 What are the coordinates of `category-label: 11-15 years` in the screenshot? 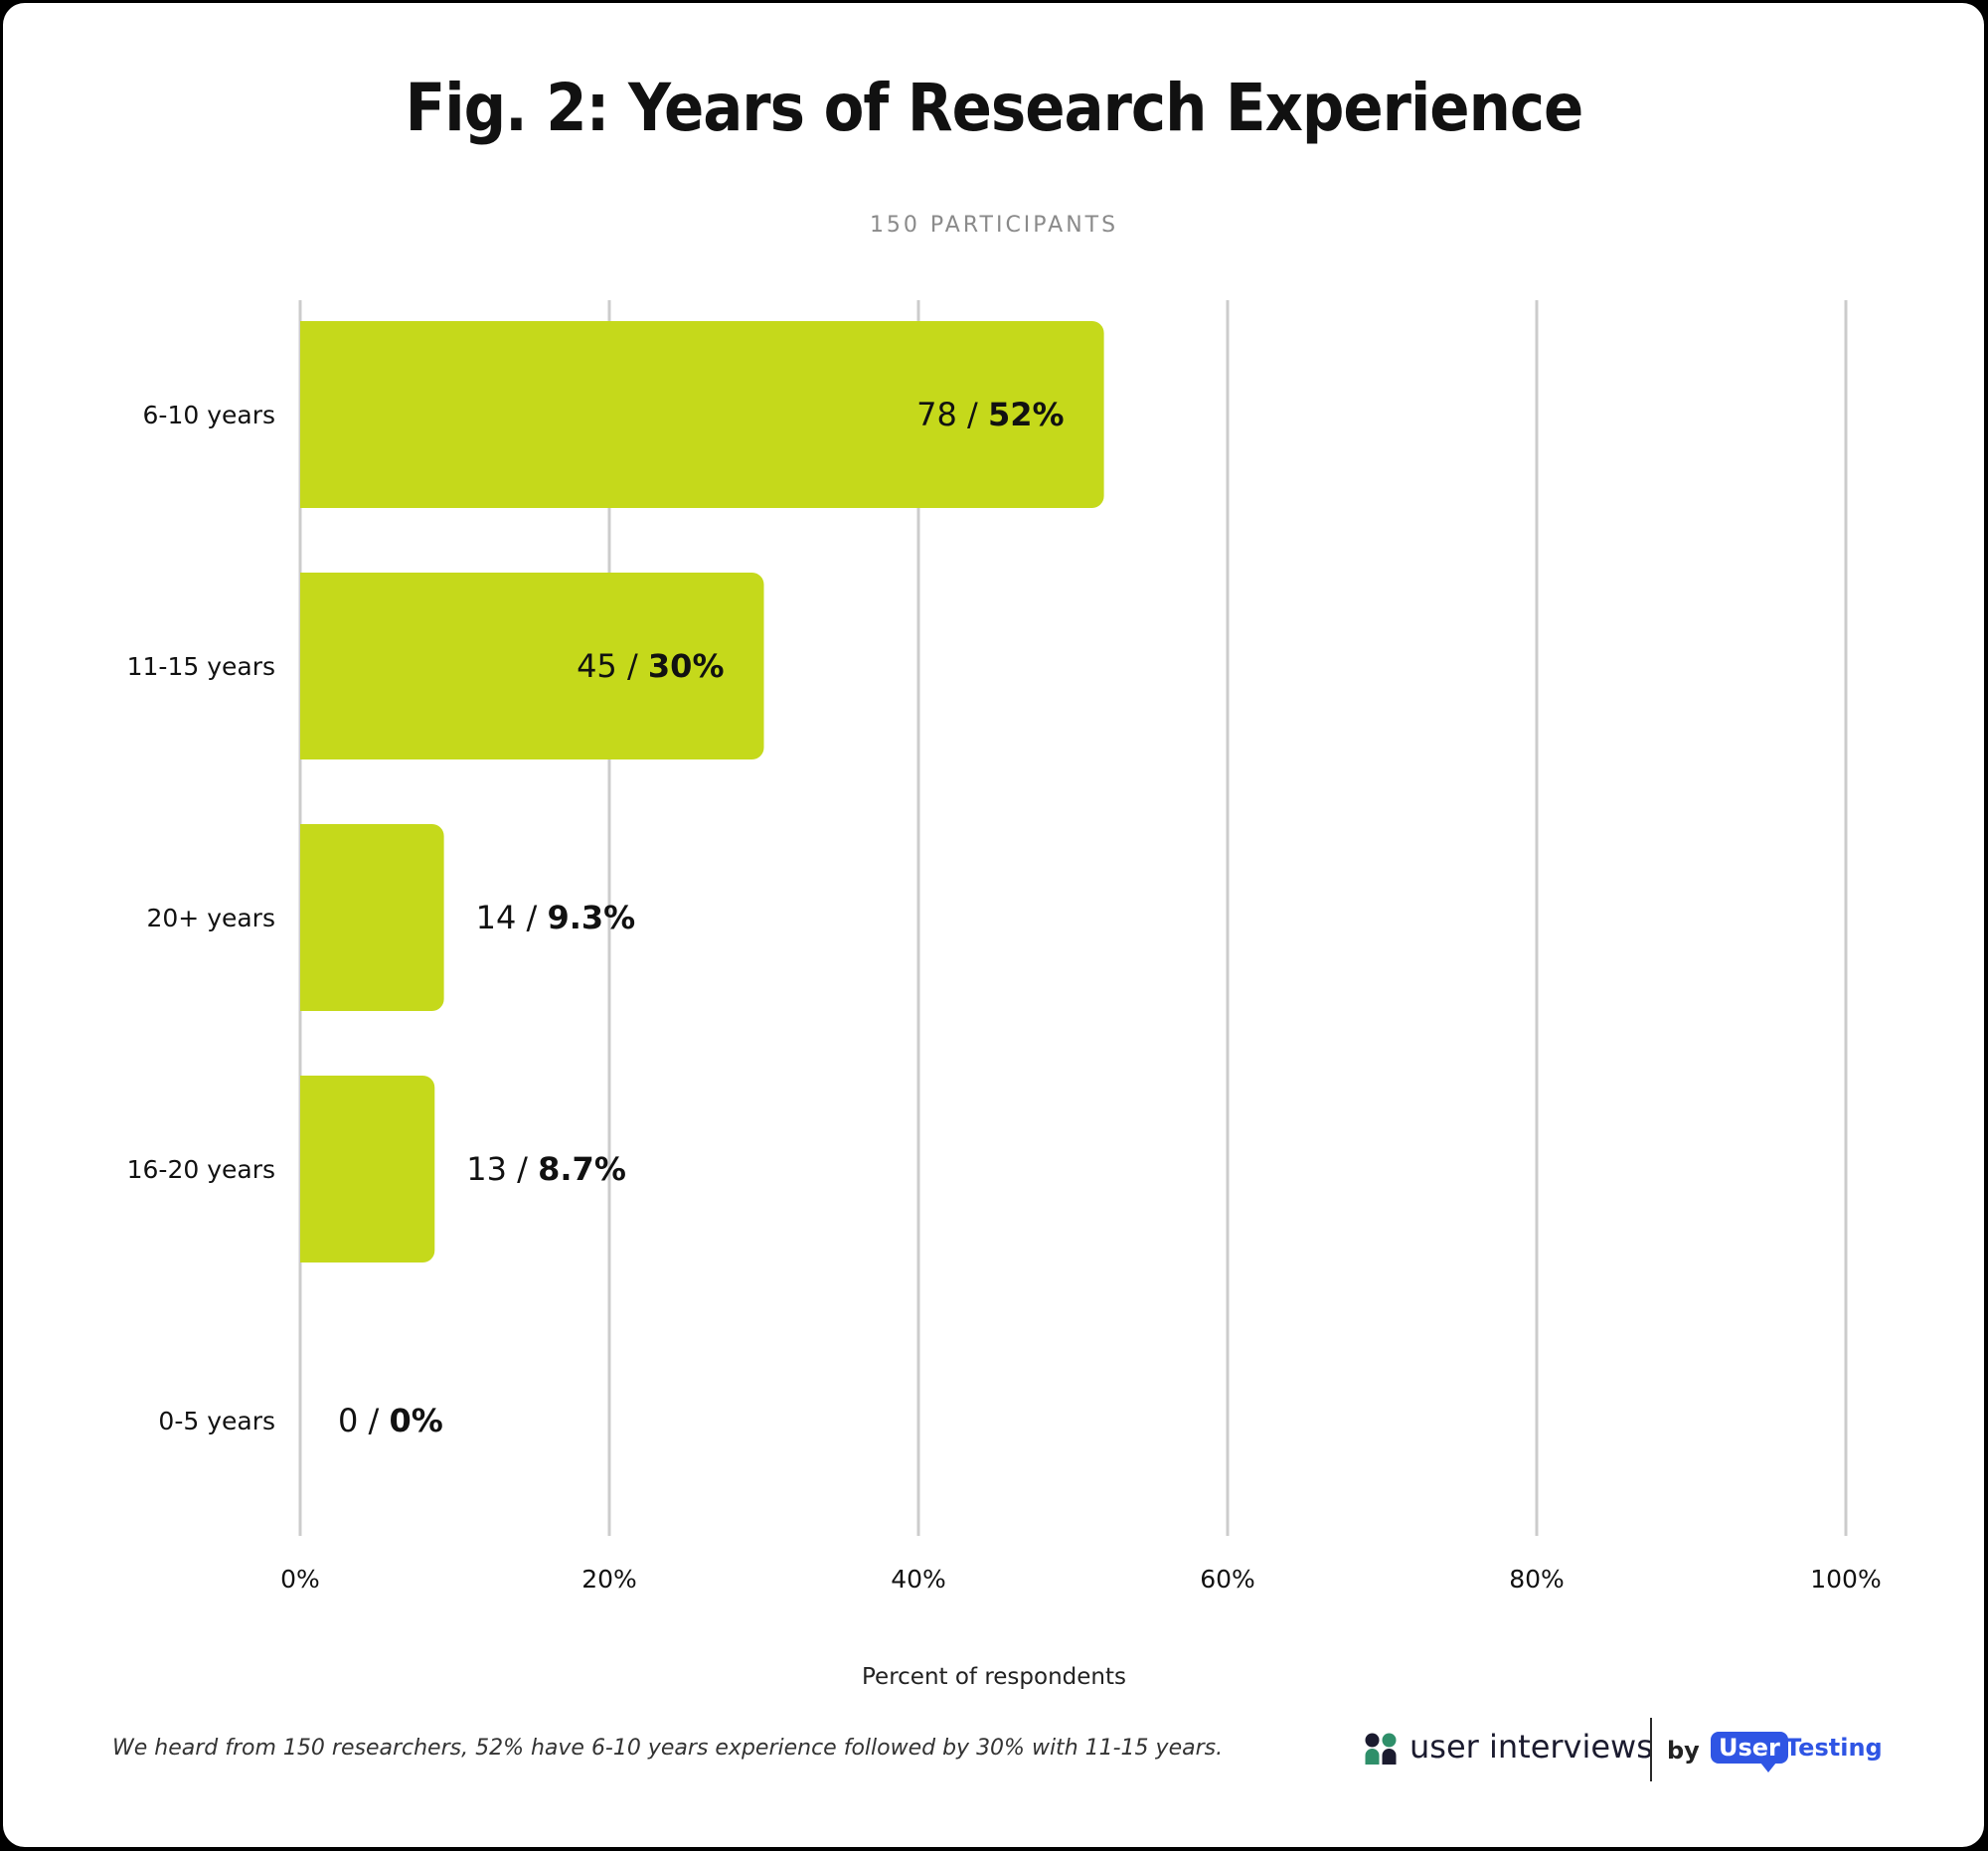 It's located at (201, 667).